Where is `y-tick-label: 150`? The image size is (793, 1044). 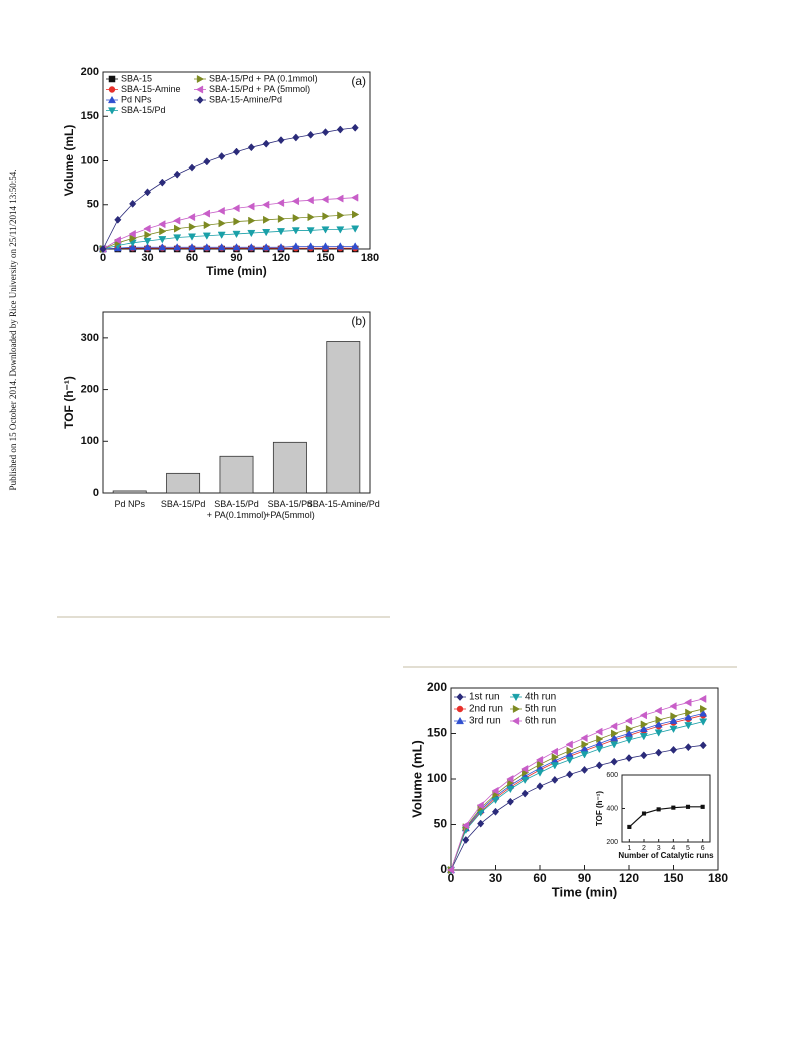
y-tick-label: 150 is located at coordinates (90, 116).